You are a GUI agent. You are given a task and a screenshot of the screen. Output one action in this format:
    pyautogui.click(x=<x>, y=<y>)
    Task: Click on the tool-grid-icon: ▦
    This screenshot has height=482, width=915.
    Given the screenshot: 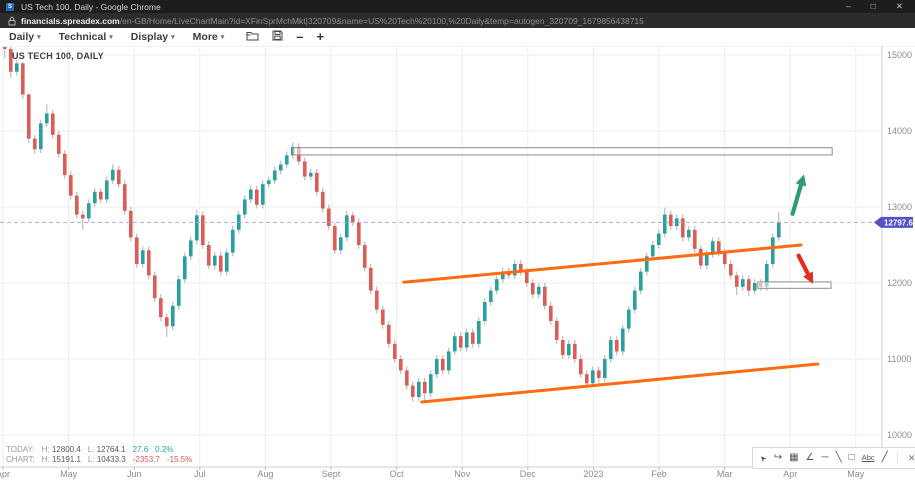 What is the action you would take?
    pyautogui.click(x=794, y=457)
    